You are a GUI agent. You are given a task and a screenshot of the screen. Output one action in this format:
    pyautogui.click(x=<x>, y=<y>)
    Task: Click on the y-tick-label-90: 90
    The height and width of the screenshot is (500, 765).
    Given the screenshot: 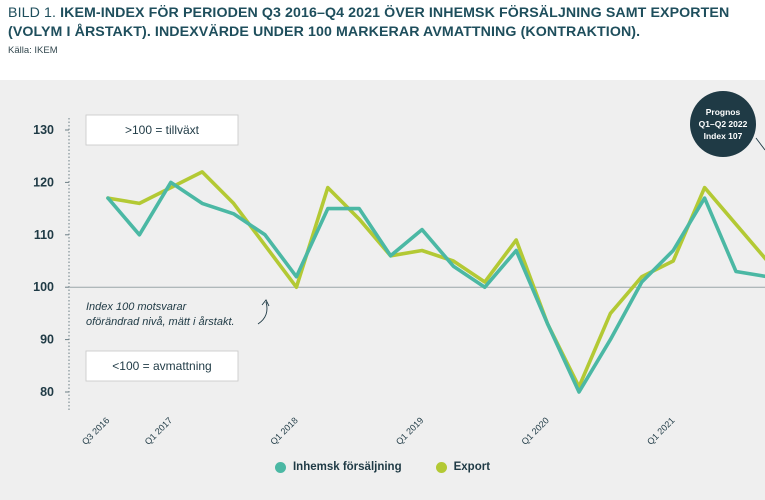 What is the action you would take?
    pyautogui.click(x=47, y=340)
    